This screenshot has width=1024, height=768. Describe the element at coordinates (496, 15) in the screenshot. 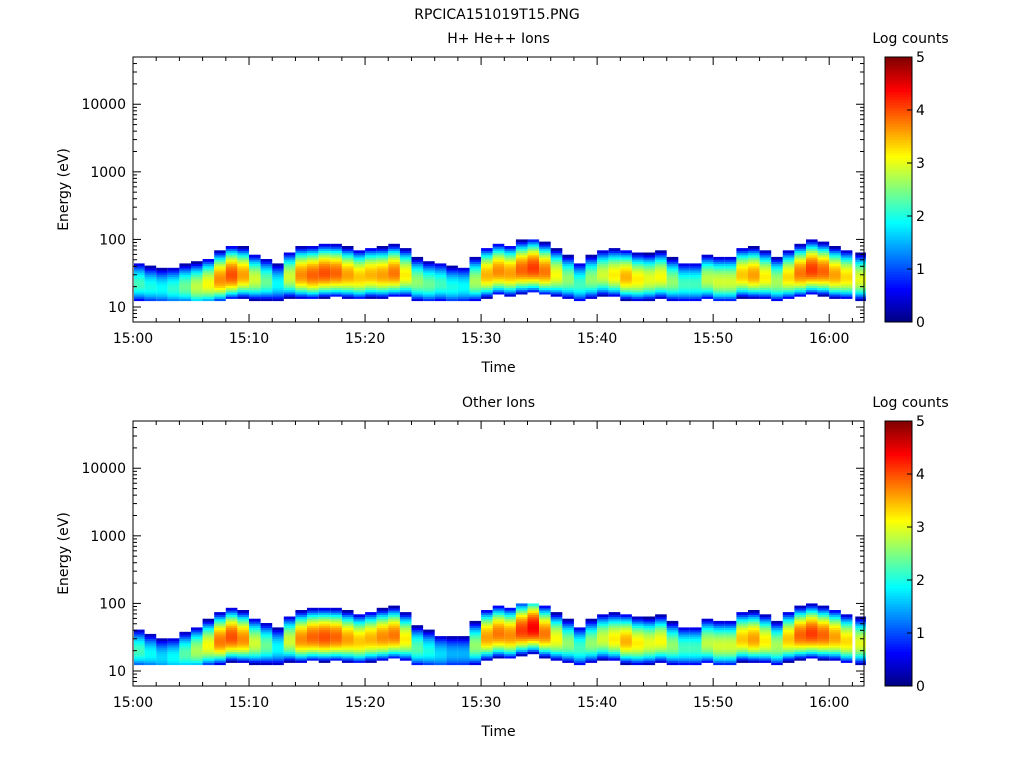

I see `figure-title: RPCICA151019T15.PNG` at that location.